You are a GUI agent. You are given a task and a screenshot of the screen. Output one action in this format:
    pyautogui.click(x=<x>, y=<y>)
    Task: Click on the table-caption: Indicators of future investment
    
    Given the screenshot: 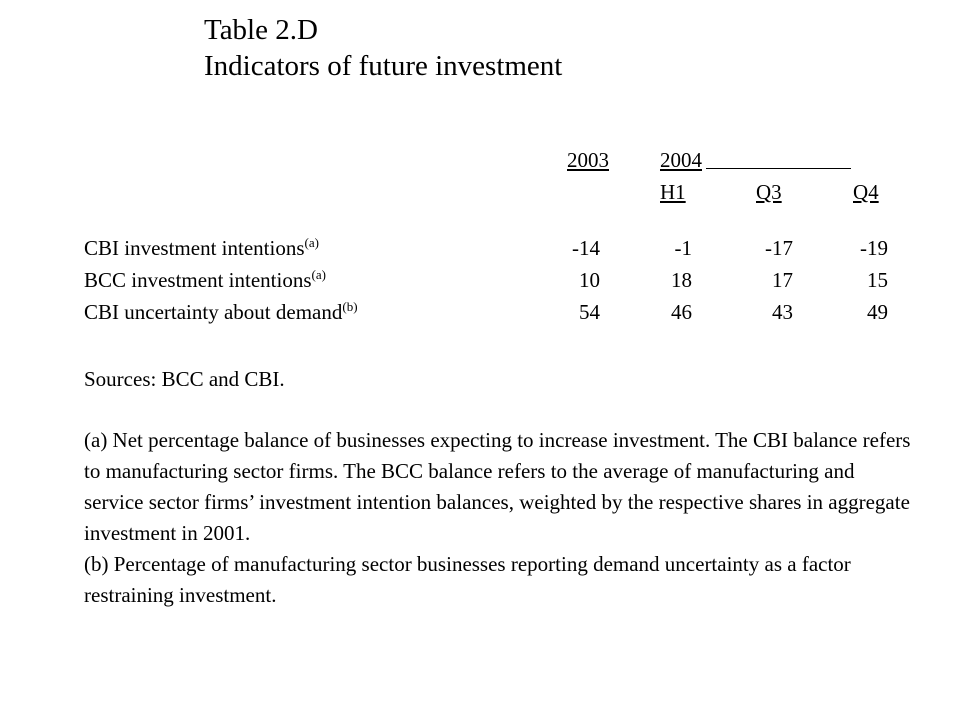 What is the action you would take?
    pyautogui.click(x=383, y=66)
    